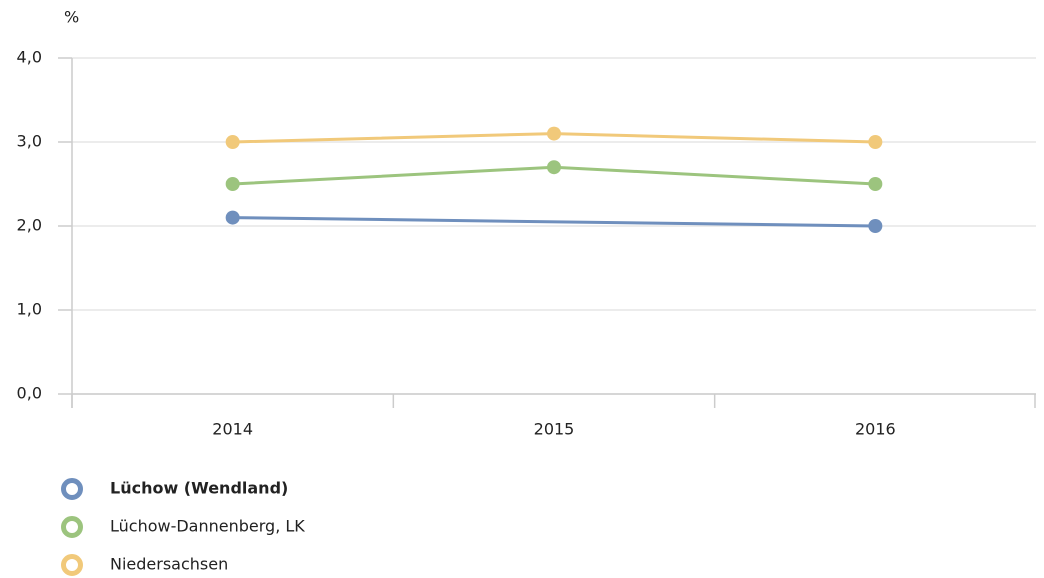 This screenshot has height=578, width=1044. What do you see at coordinates (875, 429) in the screenshot?
I see `x-tick-label: 2016` at bounding box center [875, 429].